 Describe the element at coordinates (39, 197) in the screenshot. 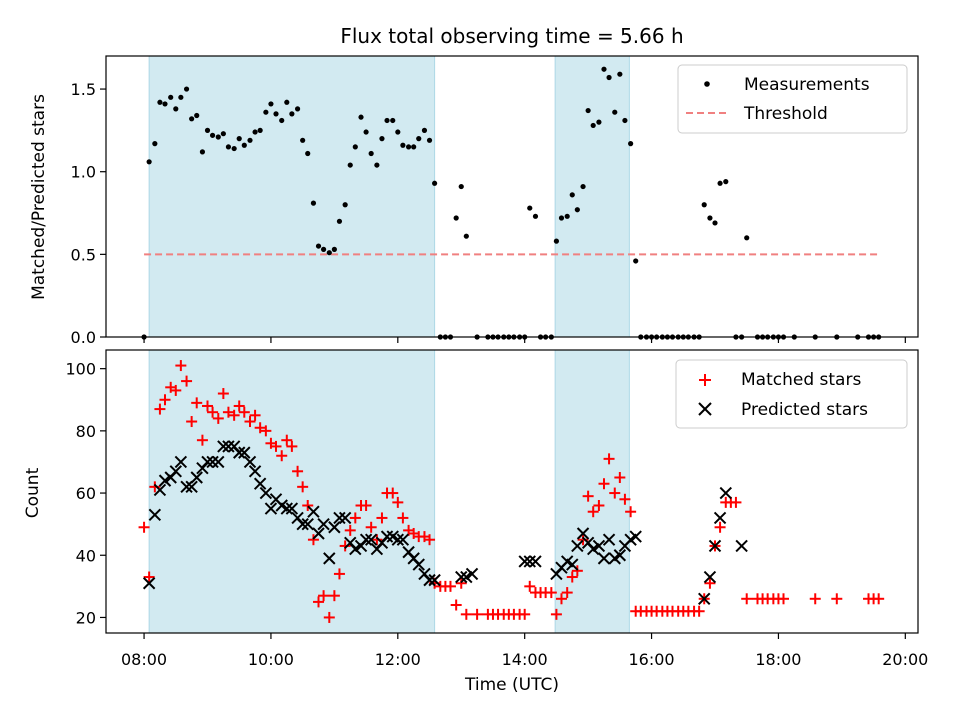

I see `top-y-axis-label: Matched/Predicted stars` at that location.